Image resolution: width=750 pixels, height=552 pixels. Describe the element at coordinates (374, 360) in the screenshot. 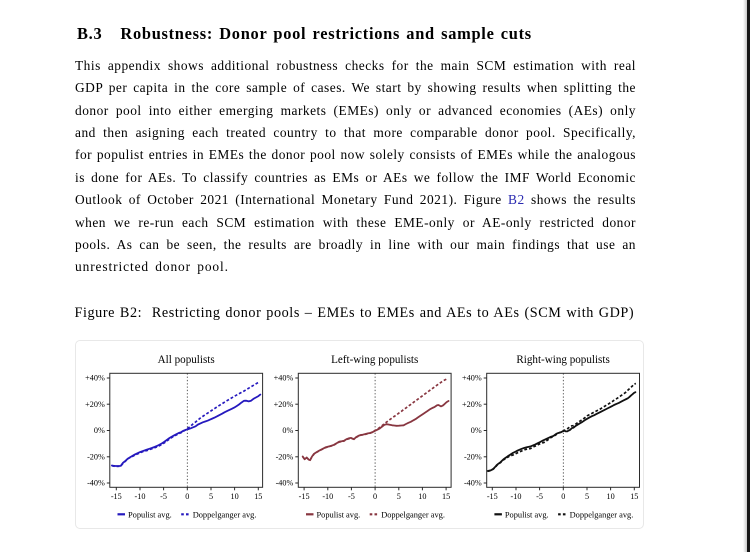

I see `svg-text: Left-wing populists` at that location.